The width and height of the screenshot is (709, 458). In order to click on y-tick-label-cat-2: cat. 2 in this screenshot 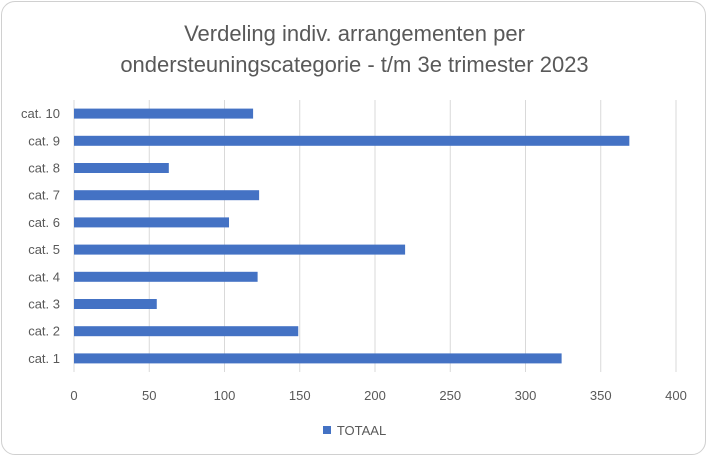, I will do `click(44, 331)`.